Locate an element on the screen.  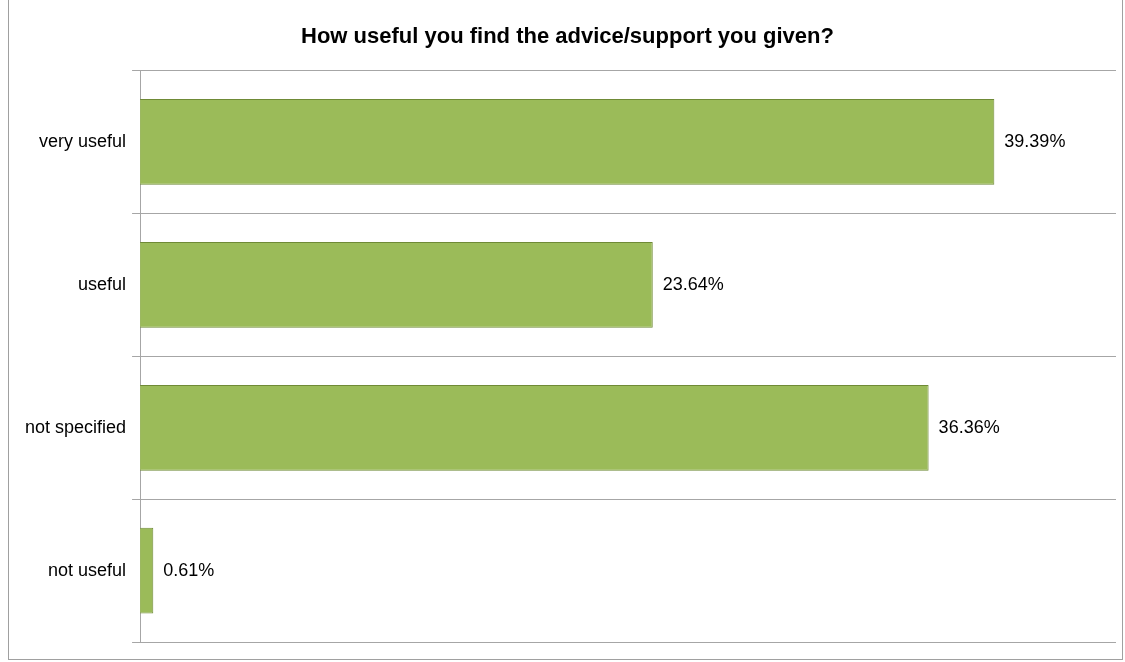
data-label: 39.39% is located at coordinates (1035, 140).